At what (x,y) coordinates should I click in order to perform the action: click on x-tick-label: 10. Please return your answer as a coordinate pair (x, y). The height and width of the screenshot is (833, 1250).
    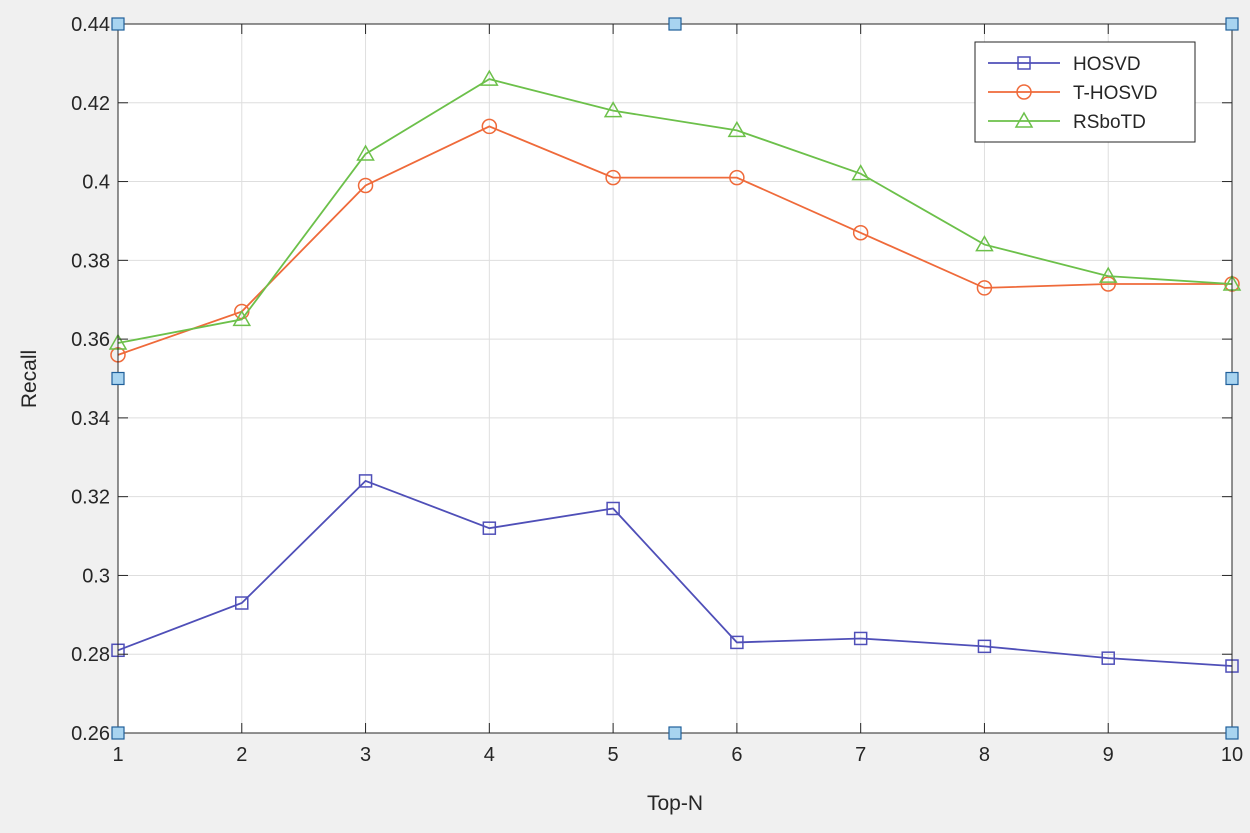
    Looking at the image, I should click on (1232, 755).